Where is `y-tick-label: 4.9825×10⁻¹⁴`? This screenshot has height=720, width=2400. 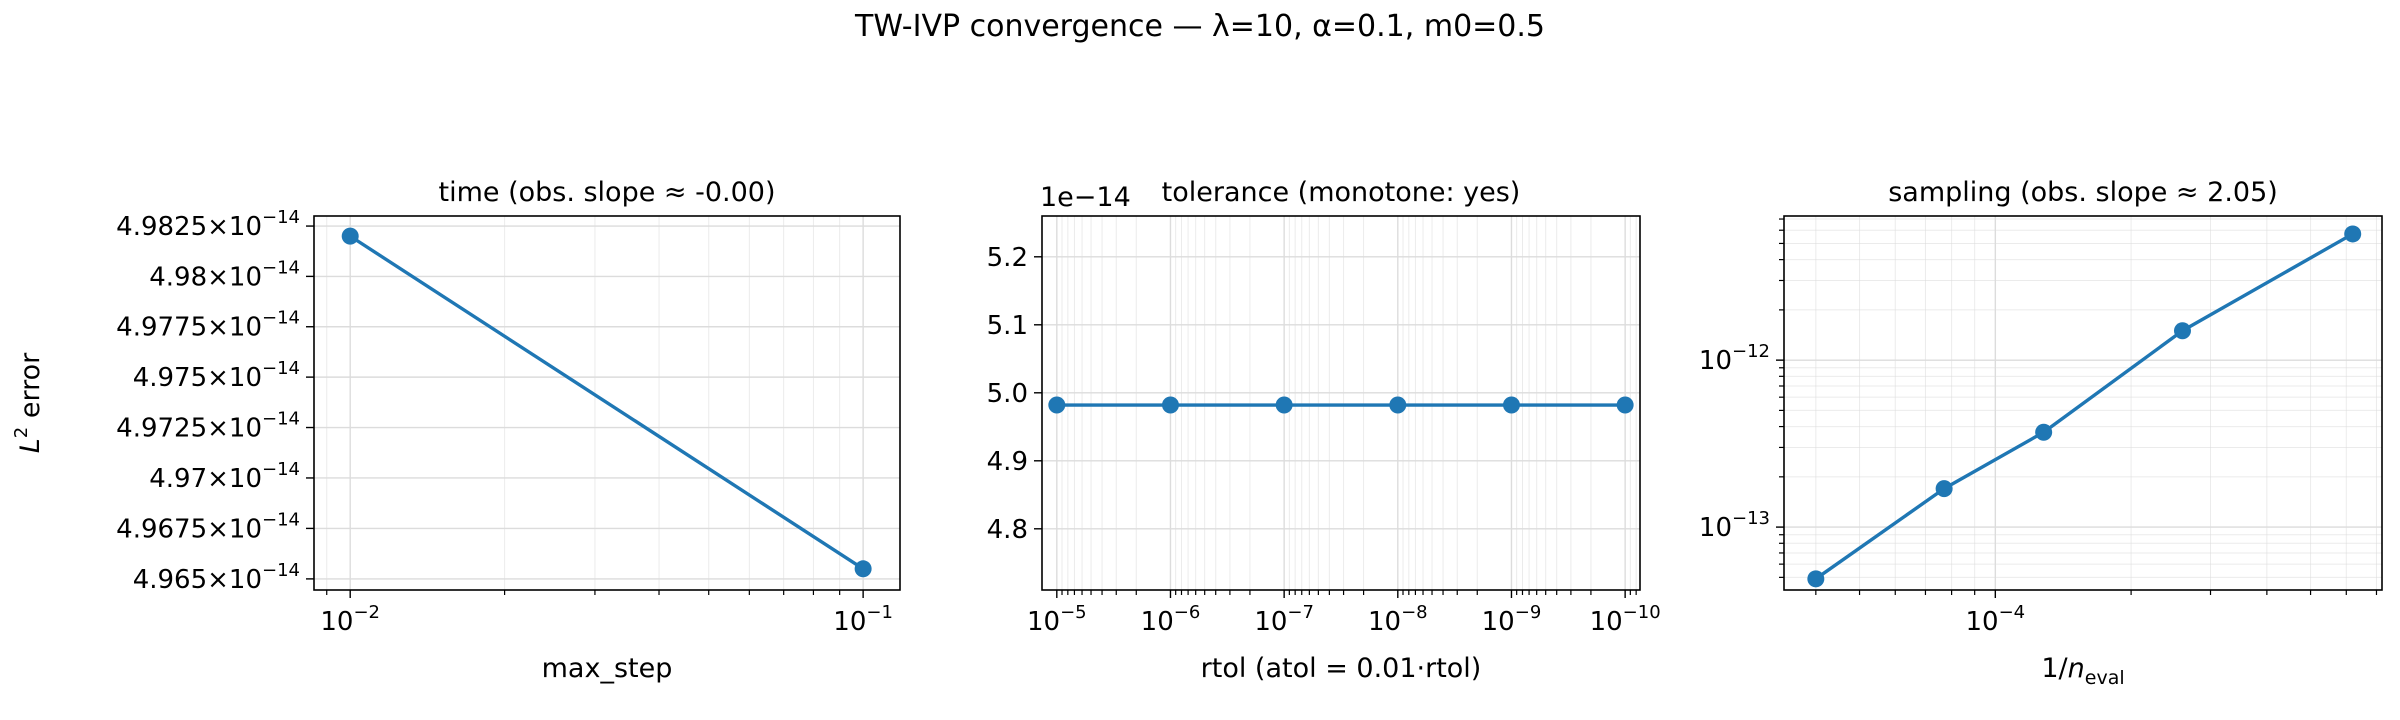
y-tick-label: 4.9825×10⁻¹⁴ is located at coordinates (208, 224).